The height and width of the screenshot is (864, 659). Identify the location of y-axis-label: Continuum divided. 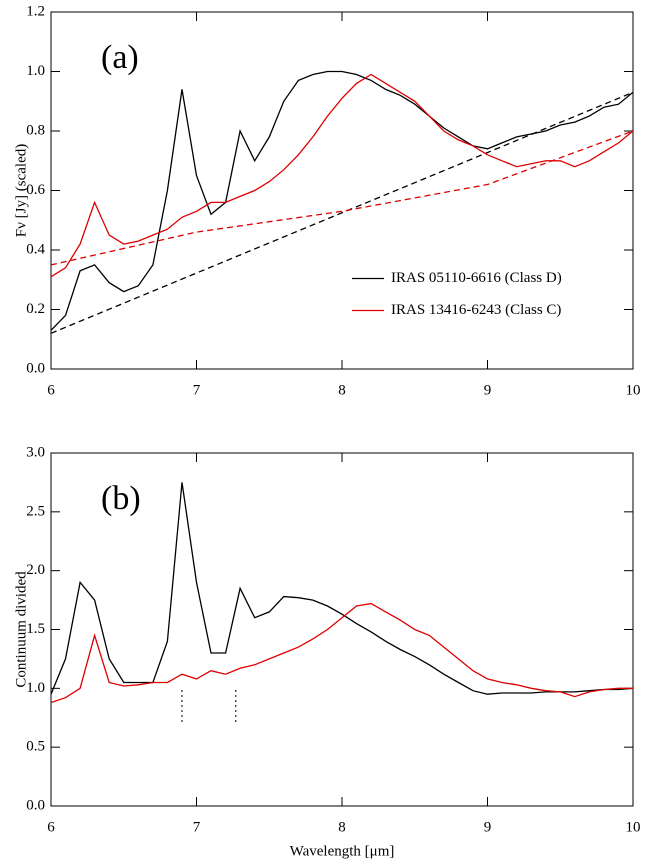
(21, 629).